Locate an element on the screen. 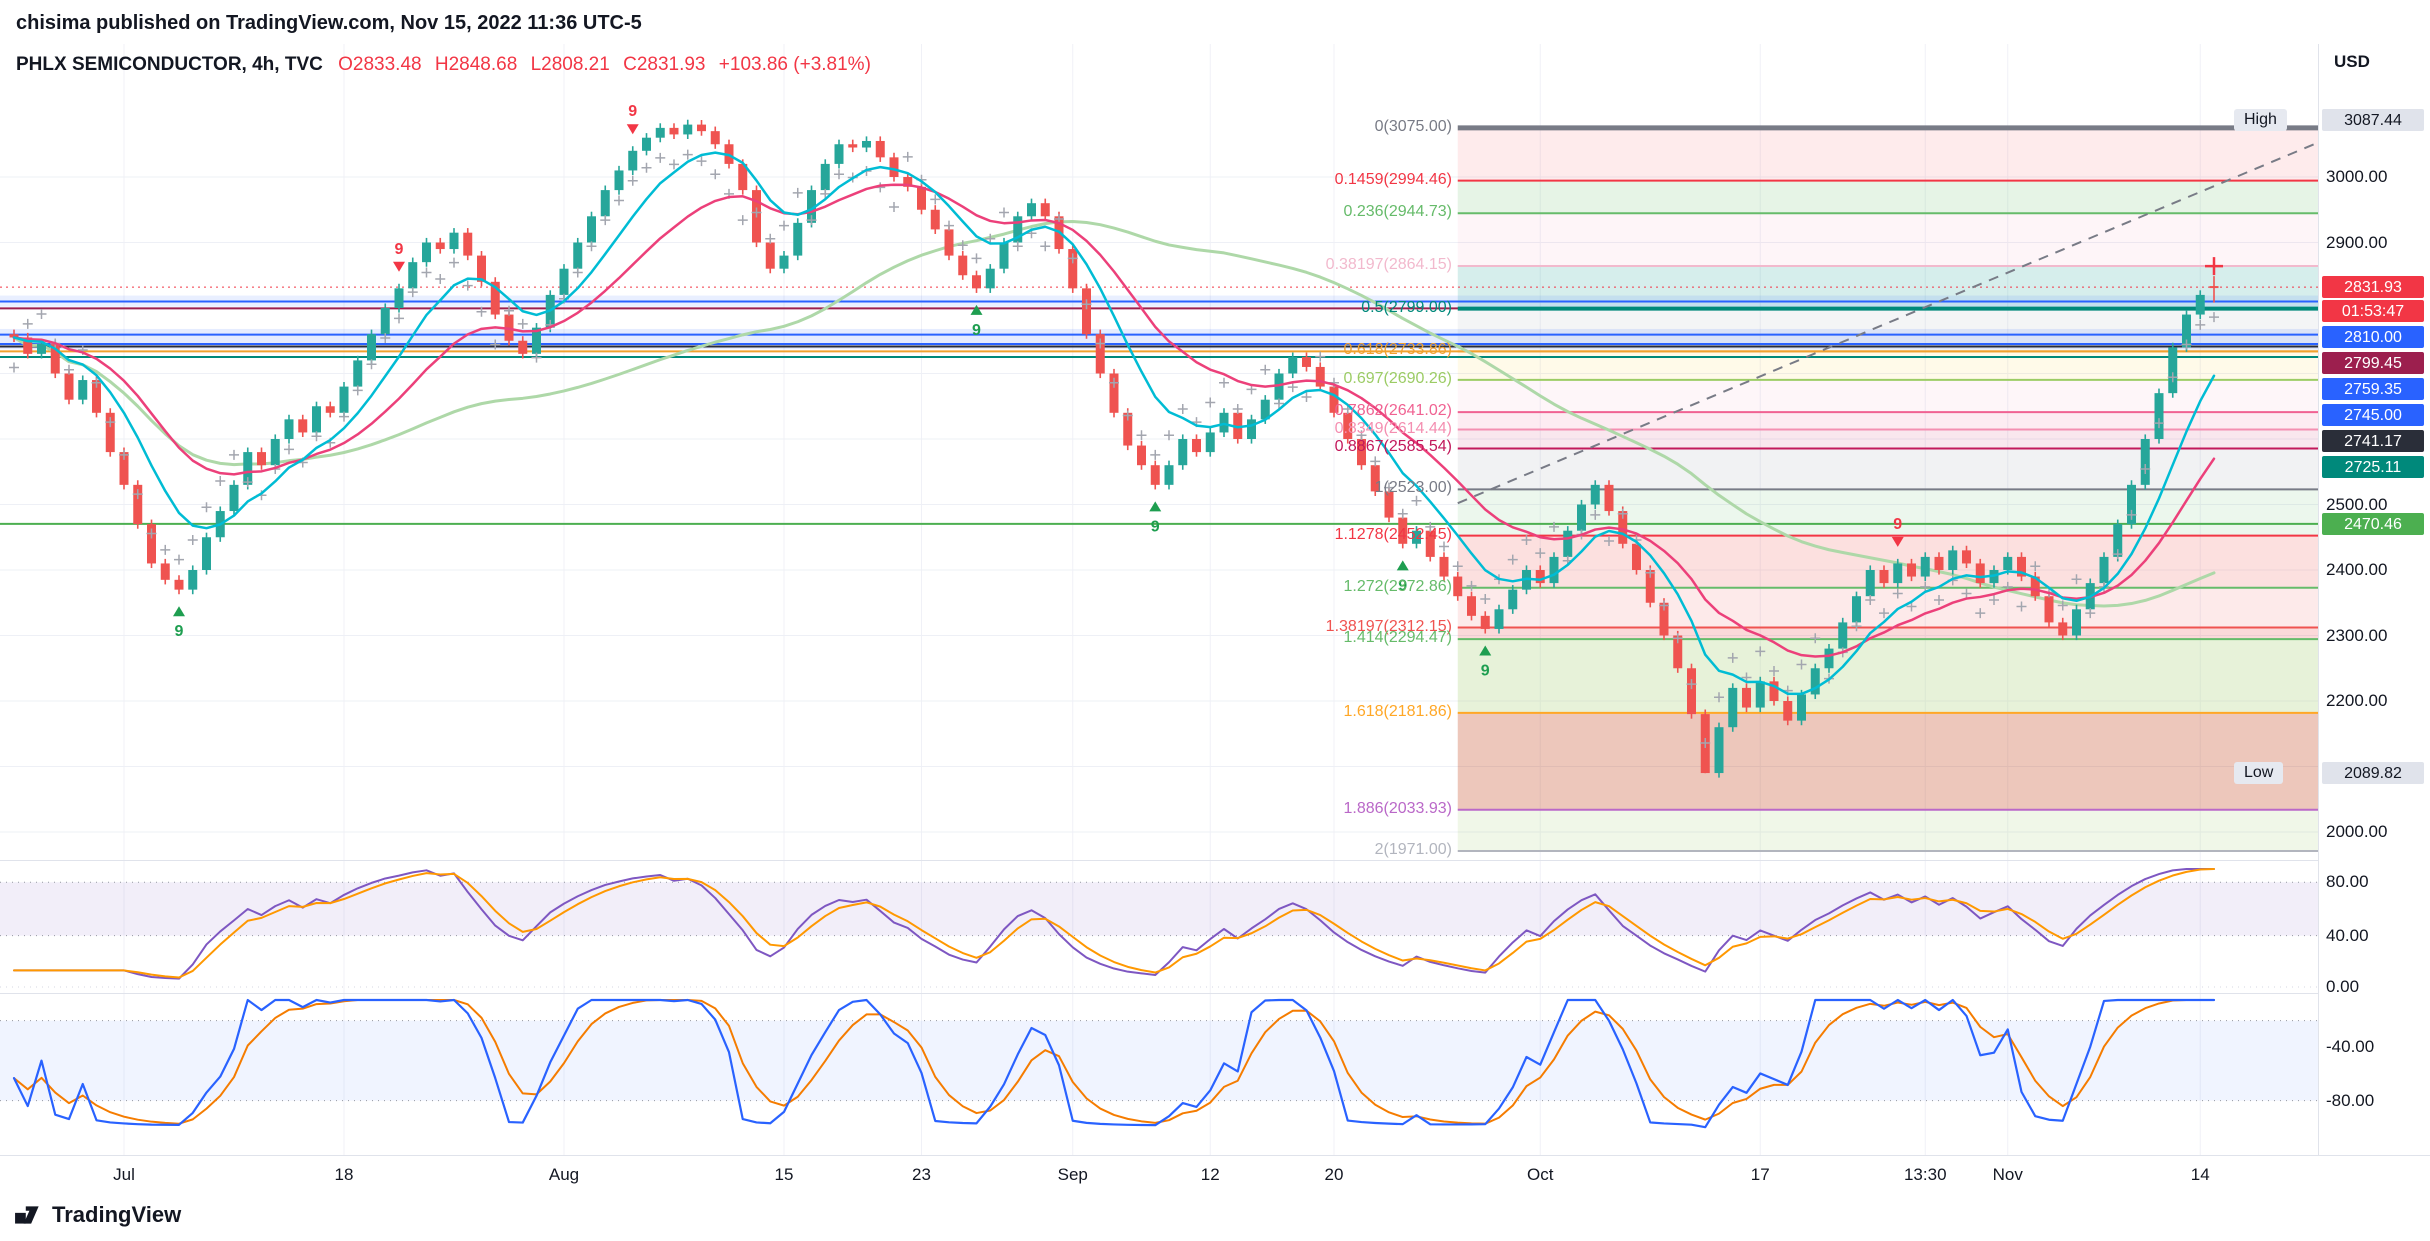 The height and width of the screenshot is (1241, 2430). tradingview-logo is located at coordinates (29, 1215).